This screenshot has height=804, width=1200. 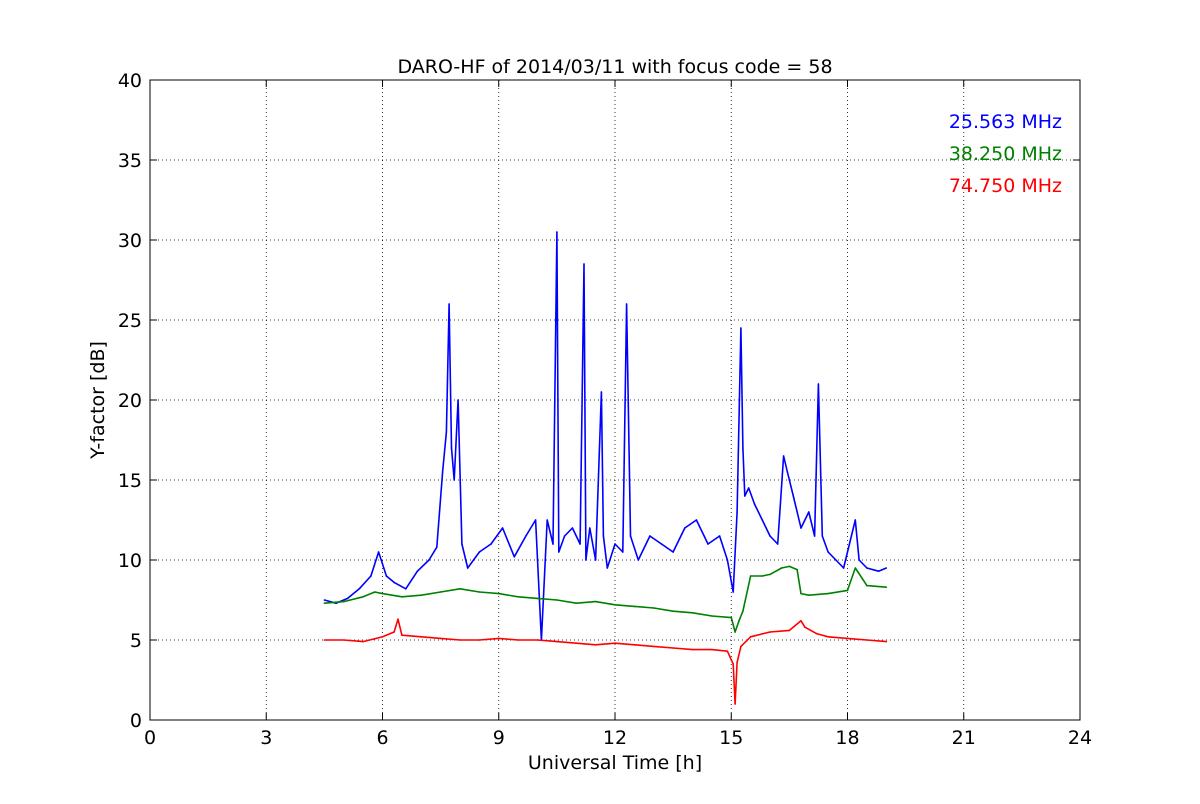 What do you see at coordinates (130, 81) in the screenshot?
I see `y-tick-label: 40` at bounding box center [130, 81].